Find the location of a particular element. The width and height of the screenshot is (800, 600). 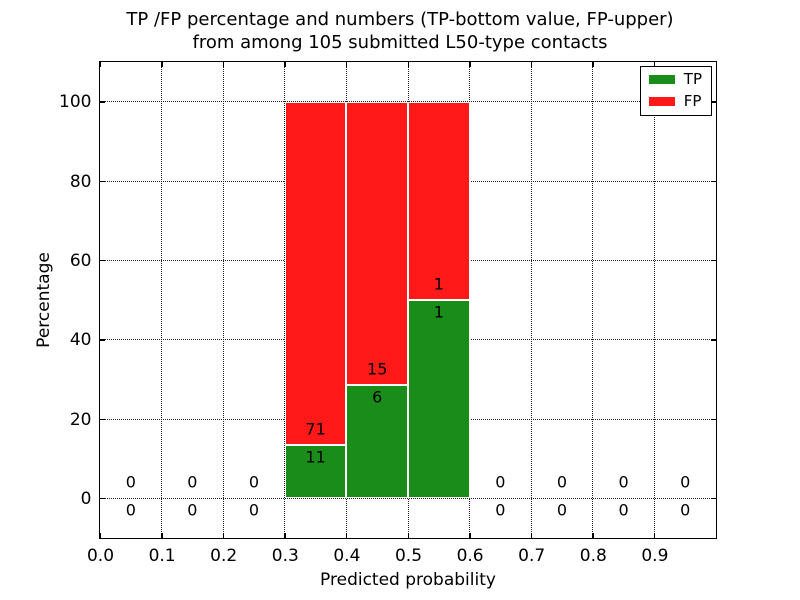

x-tick-label: 0.8 is located at coordinates (593, 555).